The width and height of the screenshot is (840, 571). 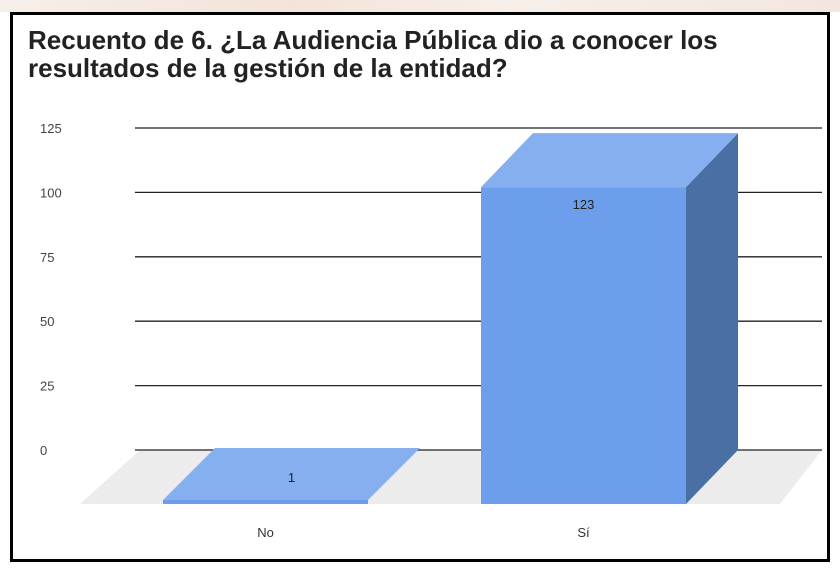 What do you see at coordinates (420, 6) in the screenshot?
I see `background-strip` at bounding box center [420, 6].